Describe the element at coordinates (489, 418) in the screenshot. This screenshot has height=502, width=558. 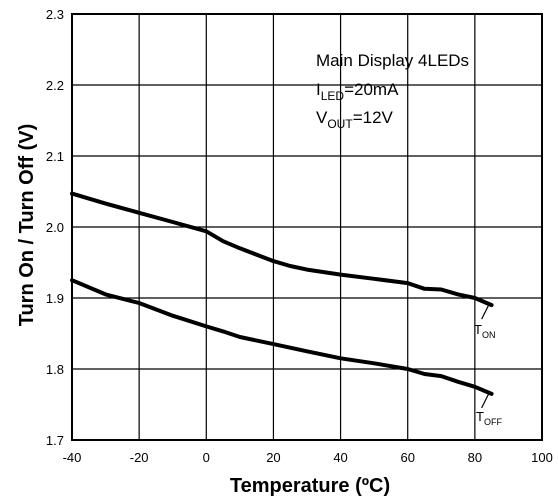
I see `series-label-toff: TOFF` at that location.